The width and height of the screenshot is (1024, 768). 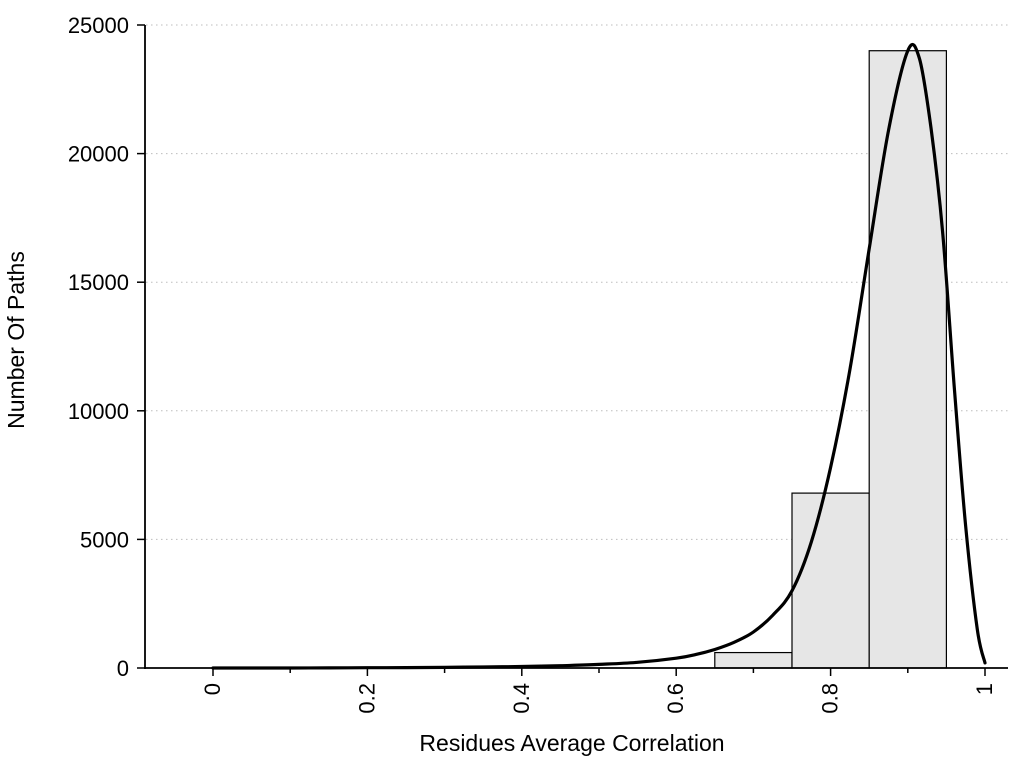 I want to click on x-axis-ticks: 0 0.2 0.4 0.6 0.8 1, so click(x=598, y=691).